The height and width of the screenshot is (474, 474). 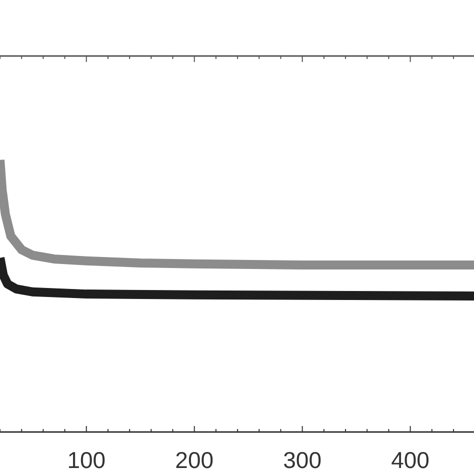 What do you see at coordinates (86, 460) in the screenshot?
I see `x-tick-label: 100` at bounding box center [86, 460].